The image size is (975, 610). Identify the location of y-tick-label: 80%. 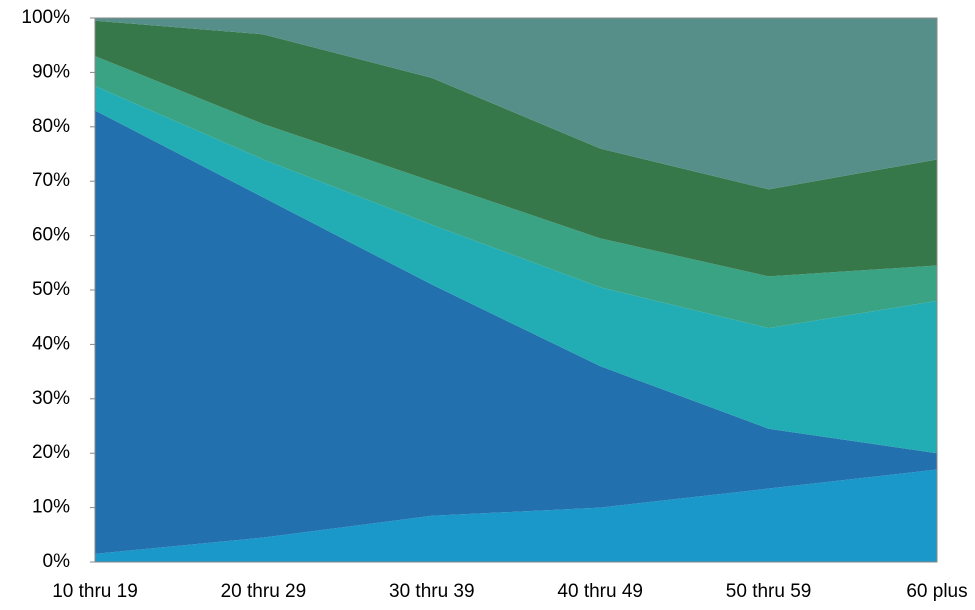
(51, 126).